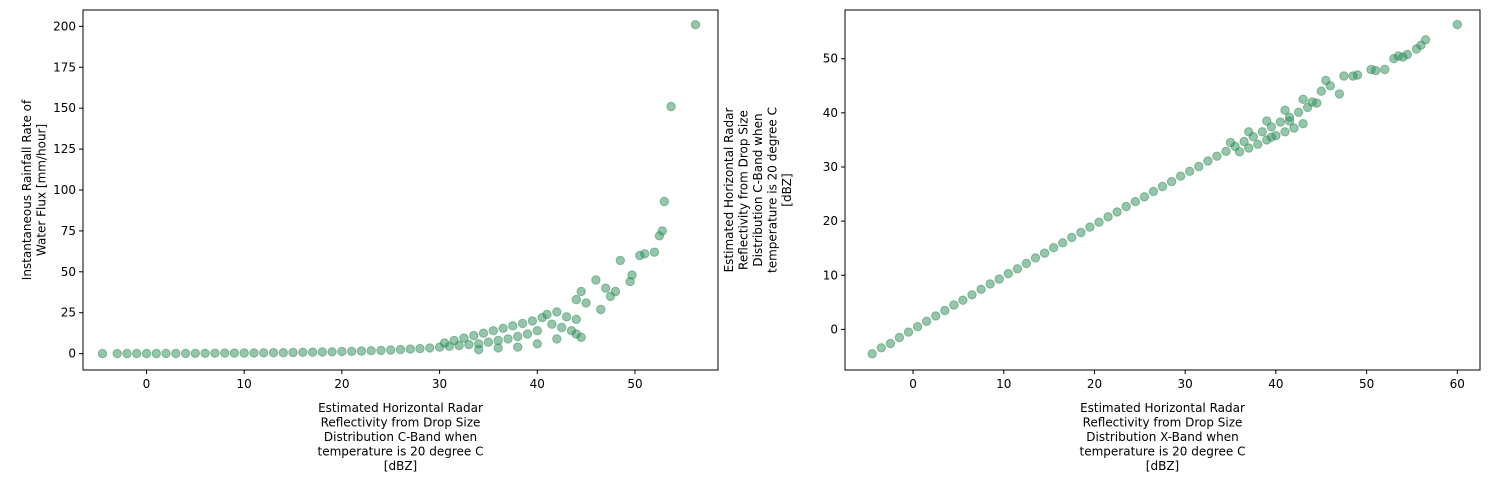 The height and width of the screenshot is (490, 1490). Describe the element at coordinates (830, 275) in the screenshot. I see `y-tick-label: 10` at that location.